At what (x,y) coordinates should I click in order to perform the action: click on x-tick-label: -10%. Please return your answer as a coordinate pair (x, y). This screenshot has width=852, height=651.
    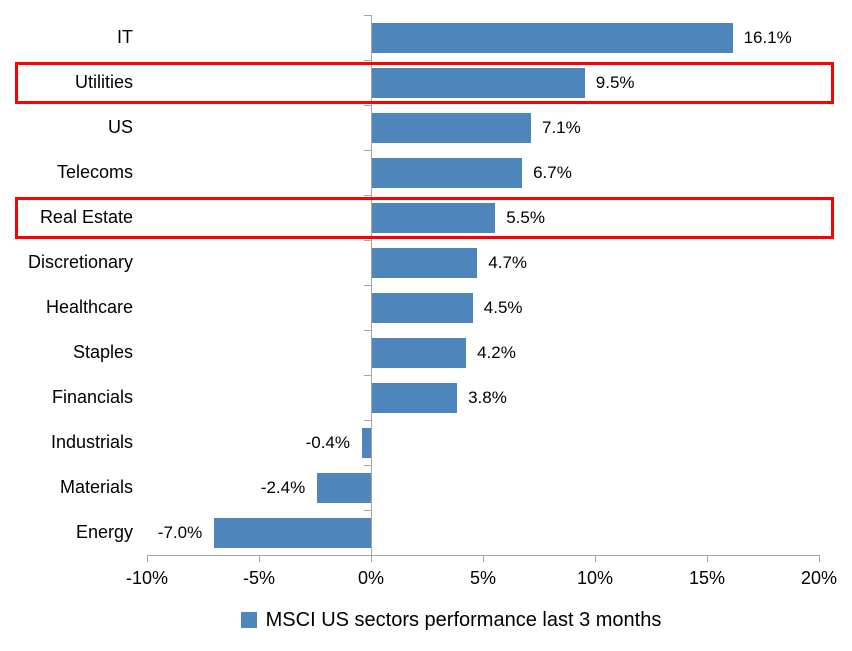
    Looking at the image, I should click on (147, 578).